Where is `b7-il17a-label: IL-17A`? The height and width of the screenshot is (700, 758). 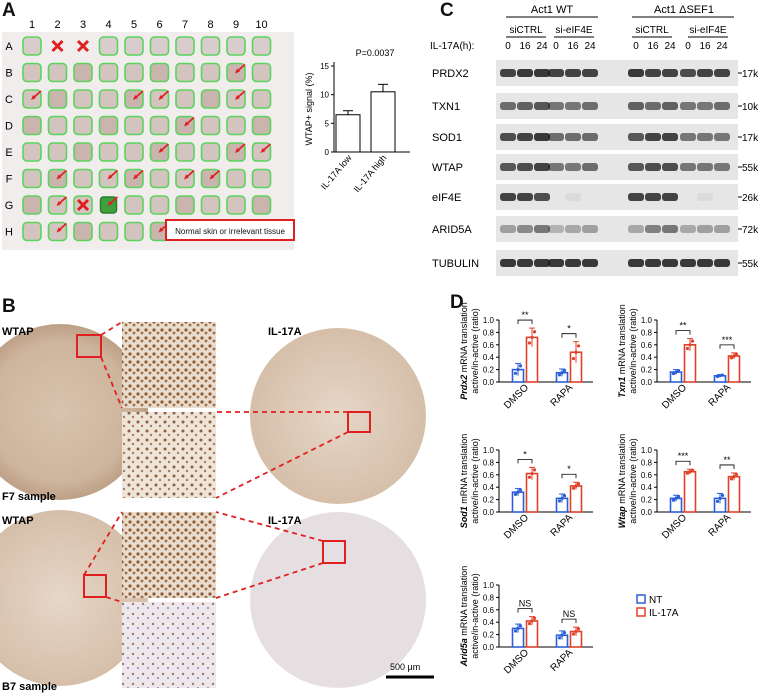
b7-il17a-label: IL-17A is located at coordinates (285, 521).